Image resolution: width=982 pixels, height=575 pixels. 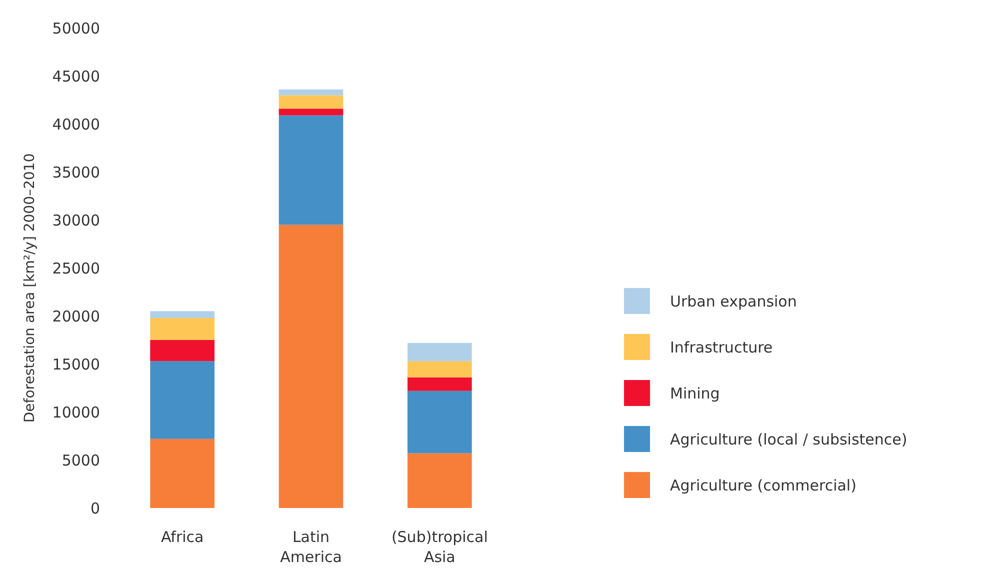 What do you see at coordinates (721, 347) in the screenshot?
I see `legend-label: Infrastructure` at bounding box center [721, 347].